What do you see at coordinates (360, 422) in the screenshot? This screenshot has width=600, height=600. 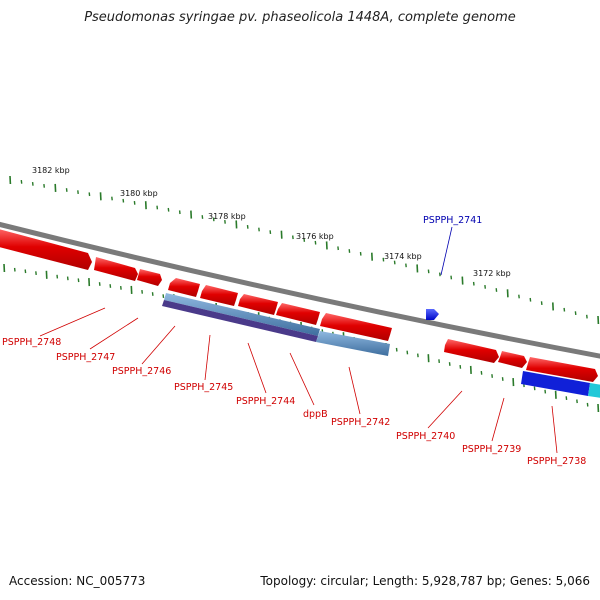 I see `gene-label-2742: PSPPH_2742` at bounding box center [360, 422].